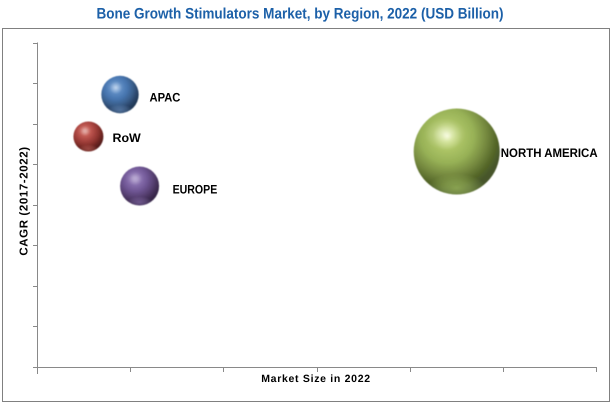 The image size is (614, 414). Describe the element at coordinates (127, 138) in the screenshot. I see `svg-text: RoW` at that location.